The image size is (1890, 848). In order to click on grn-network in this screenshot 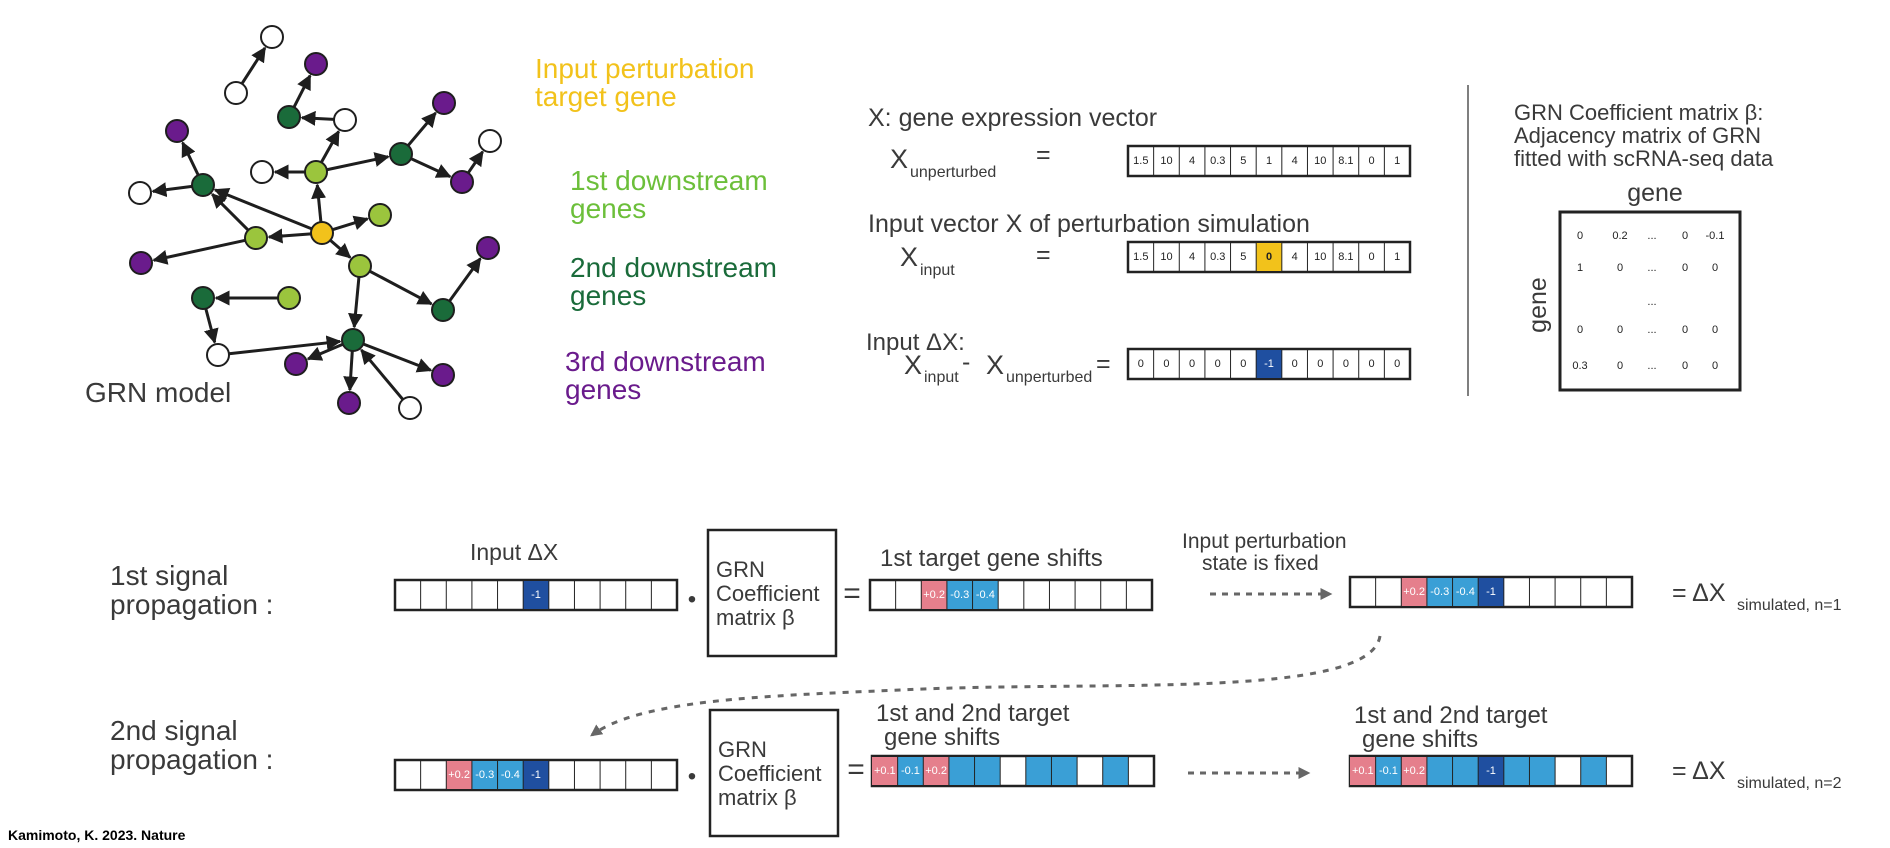, I will do `click(315, 222)`.